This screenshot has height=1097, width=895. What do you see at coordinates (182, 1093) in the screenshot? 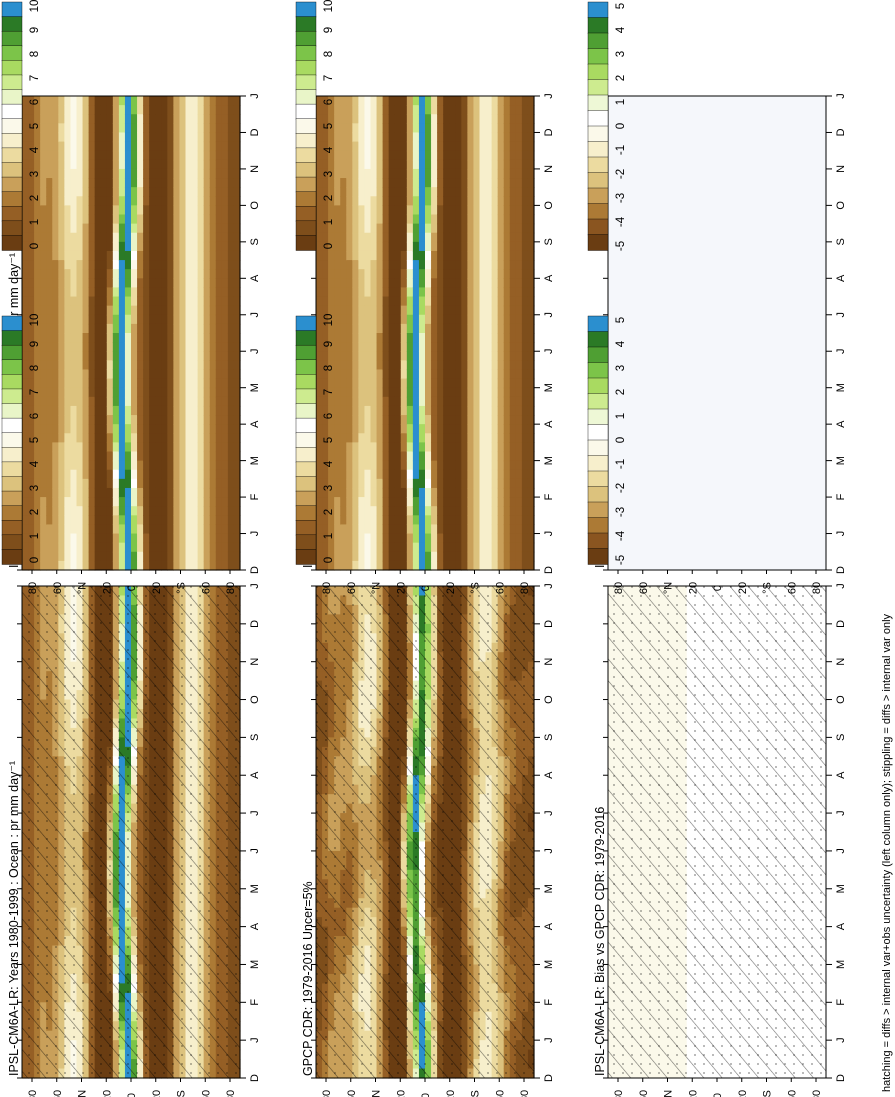
I see `lat-tick-label: °S` at bounding box center [182, 1093].